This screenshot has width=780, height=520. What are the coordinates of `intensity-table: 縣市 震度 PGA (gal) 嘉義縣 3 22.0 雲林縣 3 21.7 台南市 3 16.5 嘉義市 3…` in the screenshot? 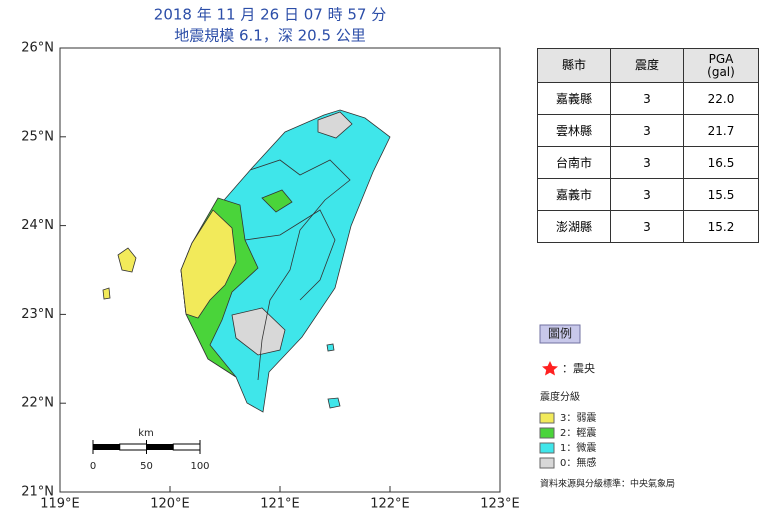 It's located at (648, 145).